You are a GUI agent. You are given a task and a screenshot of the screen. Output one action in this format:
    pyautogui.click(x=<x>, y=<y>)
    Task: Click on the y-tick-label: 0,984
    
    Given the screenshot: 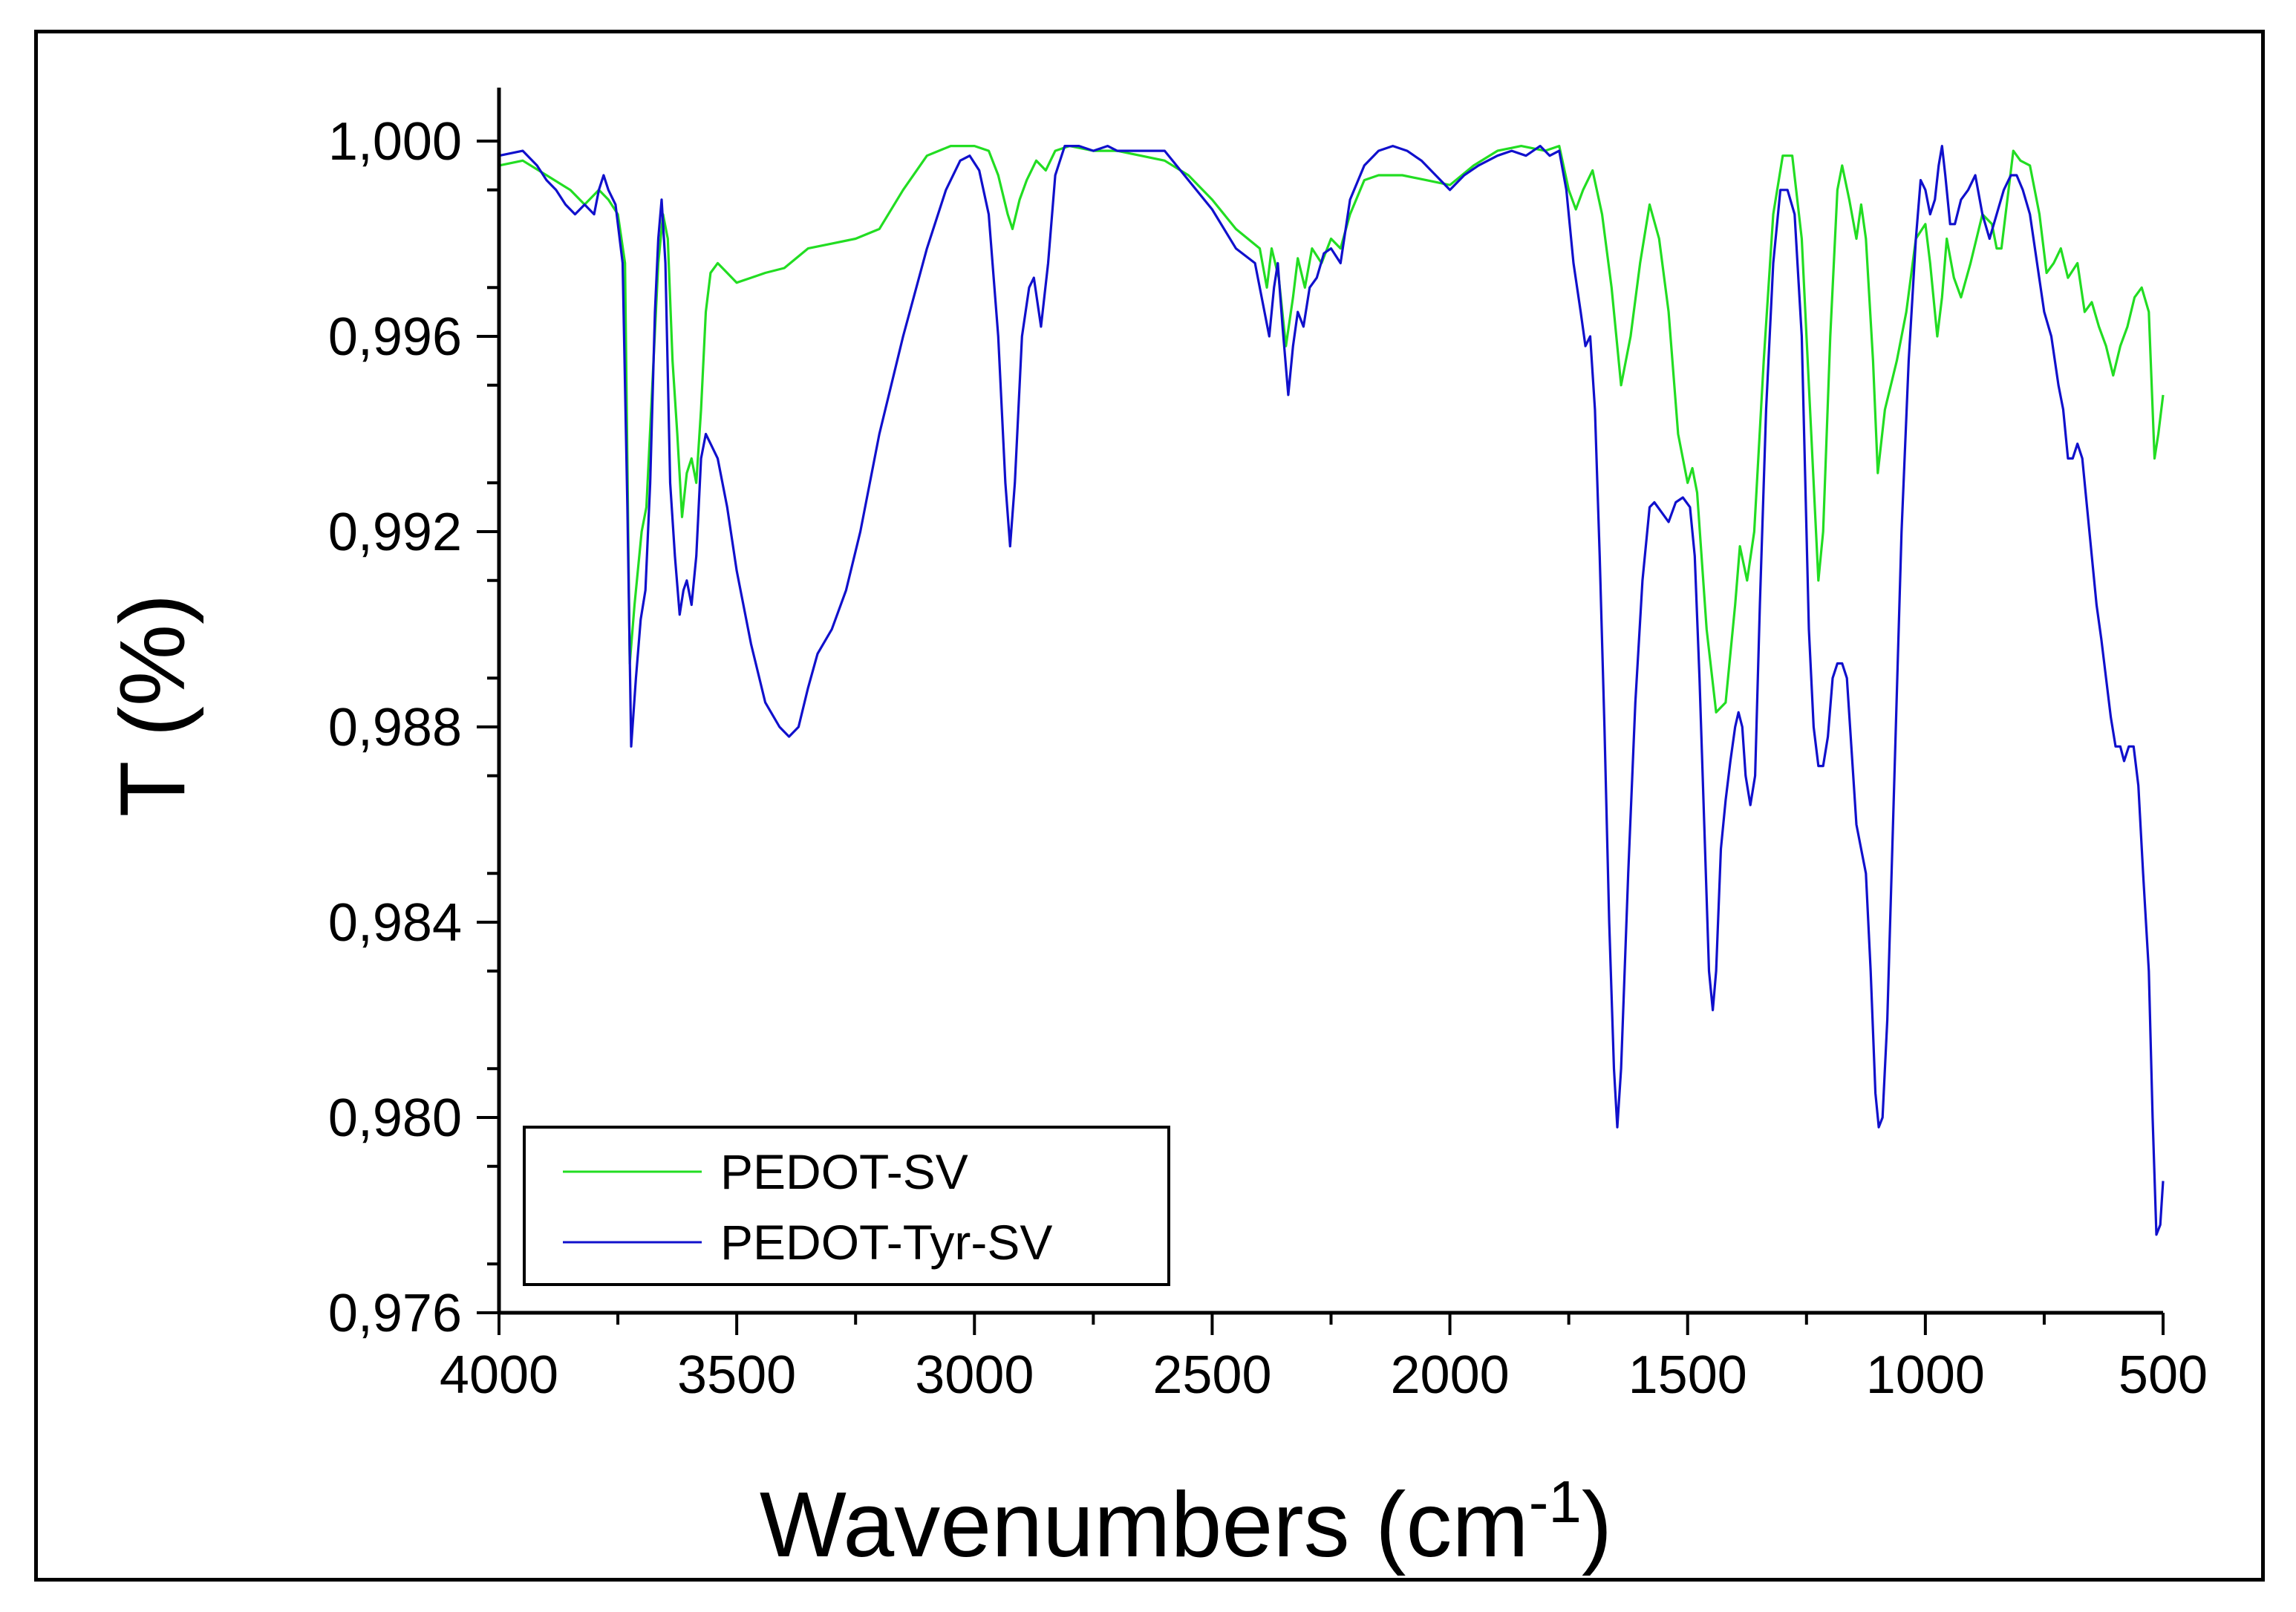 What is the action you would take?
    pyautogui.click(x=395, y=923)
    